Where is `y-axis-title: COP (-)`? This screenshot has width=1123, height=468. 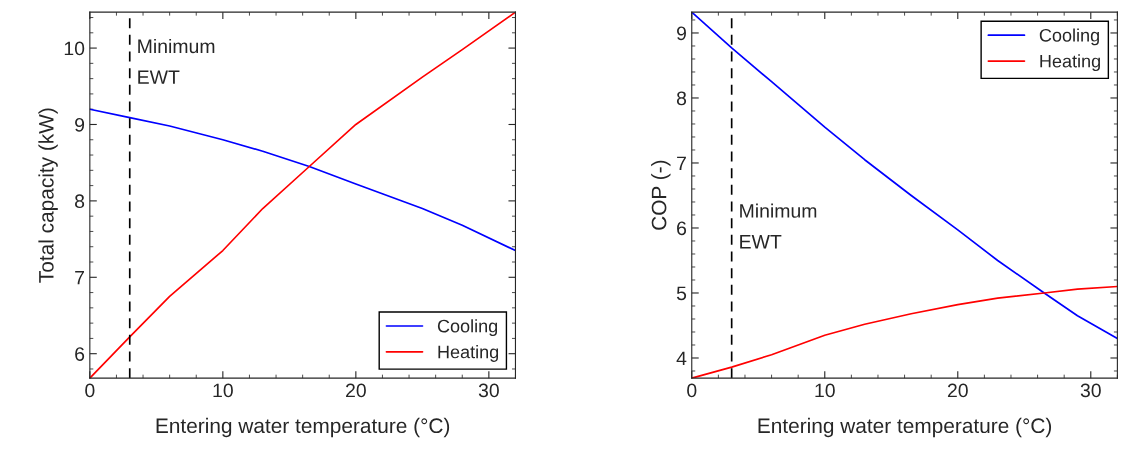 y-axis-title: COP (-) is located at coordinates (661, 195).